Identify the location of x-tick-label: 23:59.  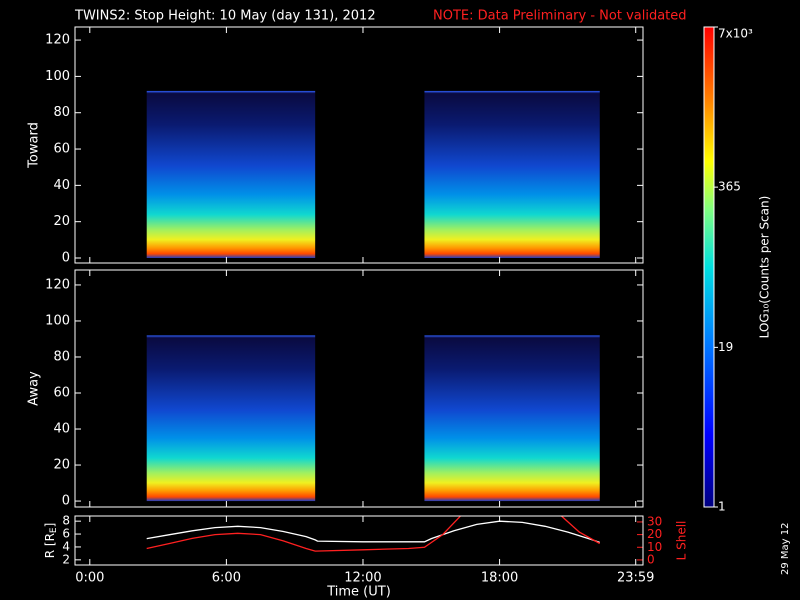
(635, 578).